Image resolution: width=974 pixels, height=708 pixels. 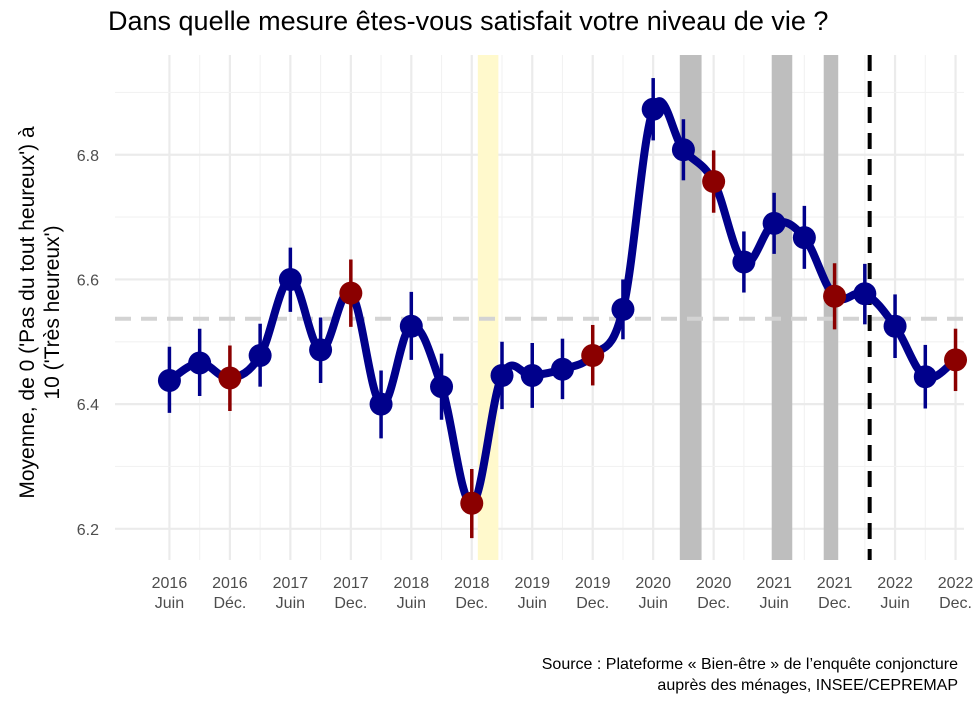 What do you see at coordinates (351, 593) in the screenshot?
I see `x-tick-label-3: 2017 Dec.` at bounding box center [351, 593].